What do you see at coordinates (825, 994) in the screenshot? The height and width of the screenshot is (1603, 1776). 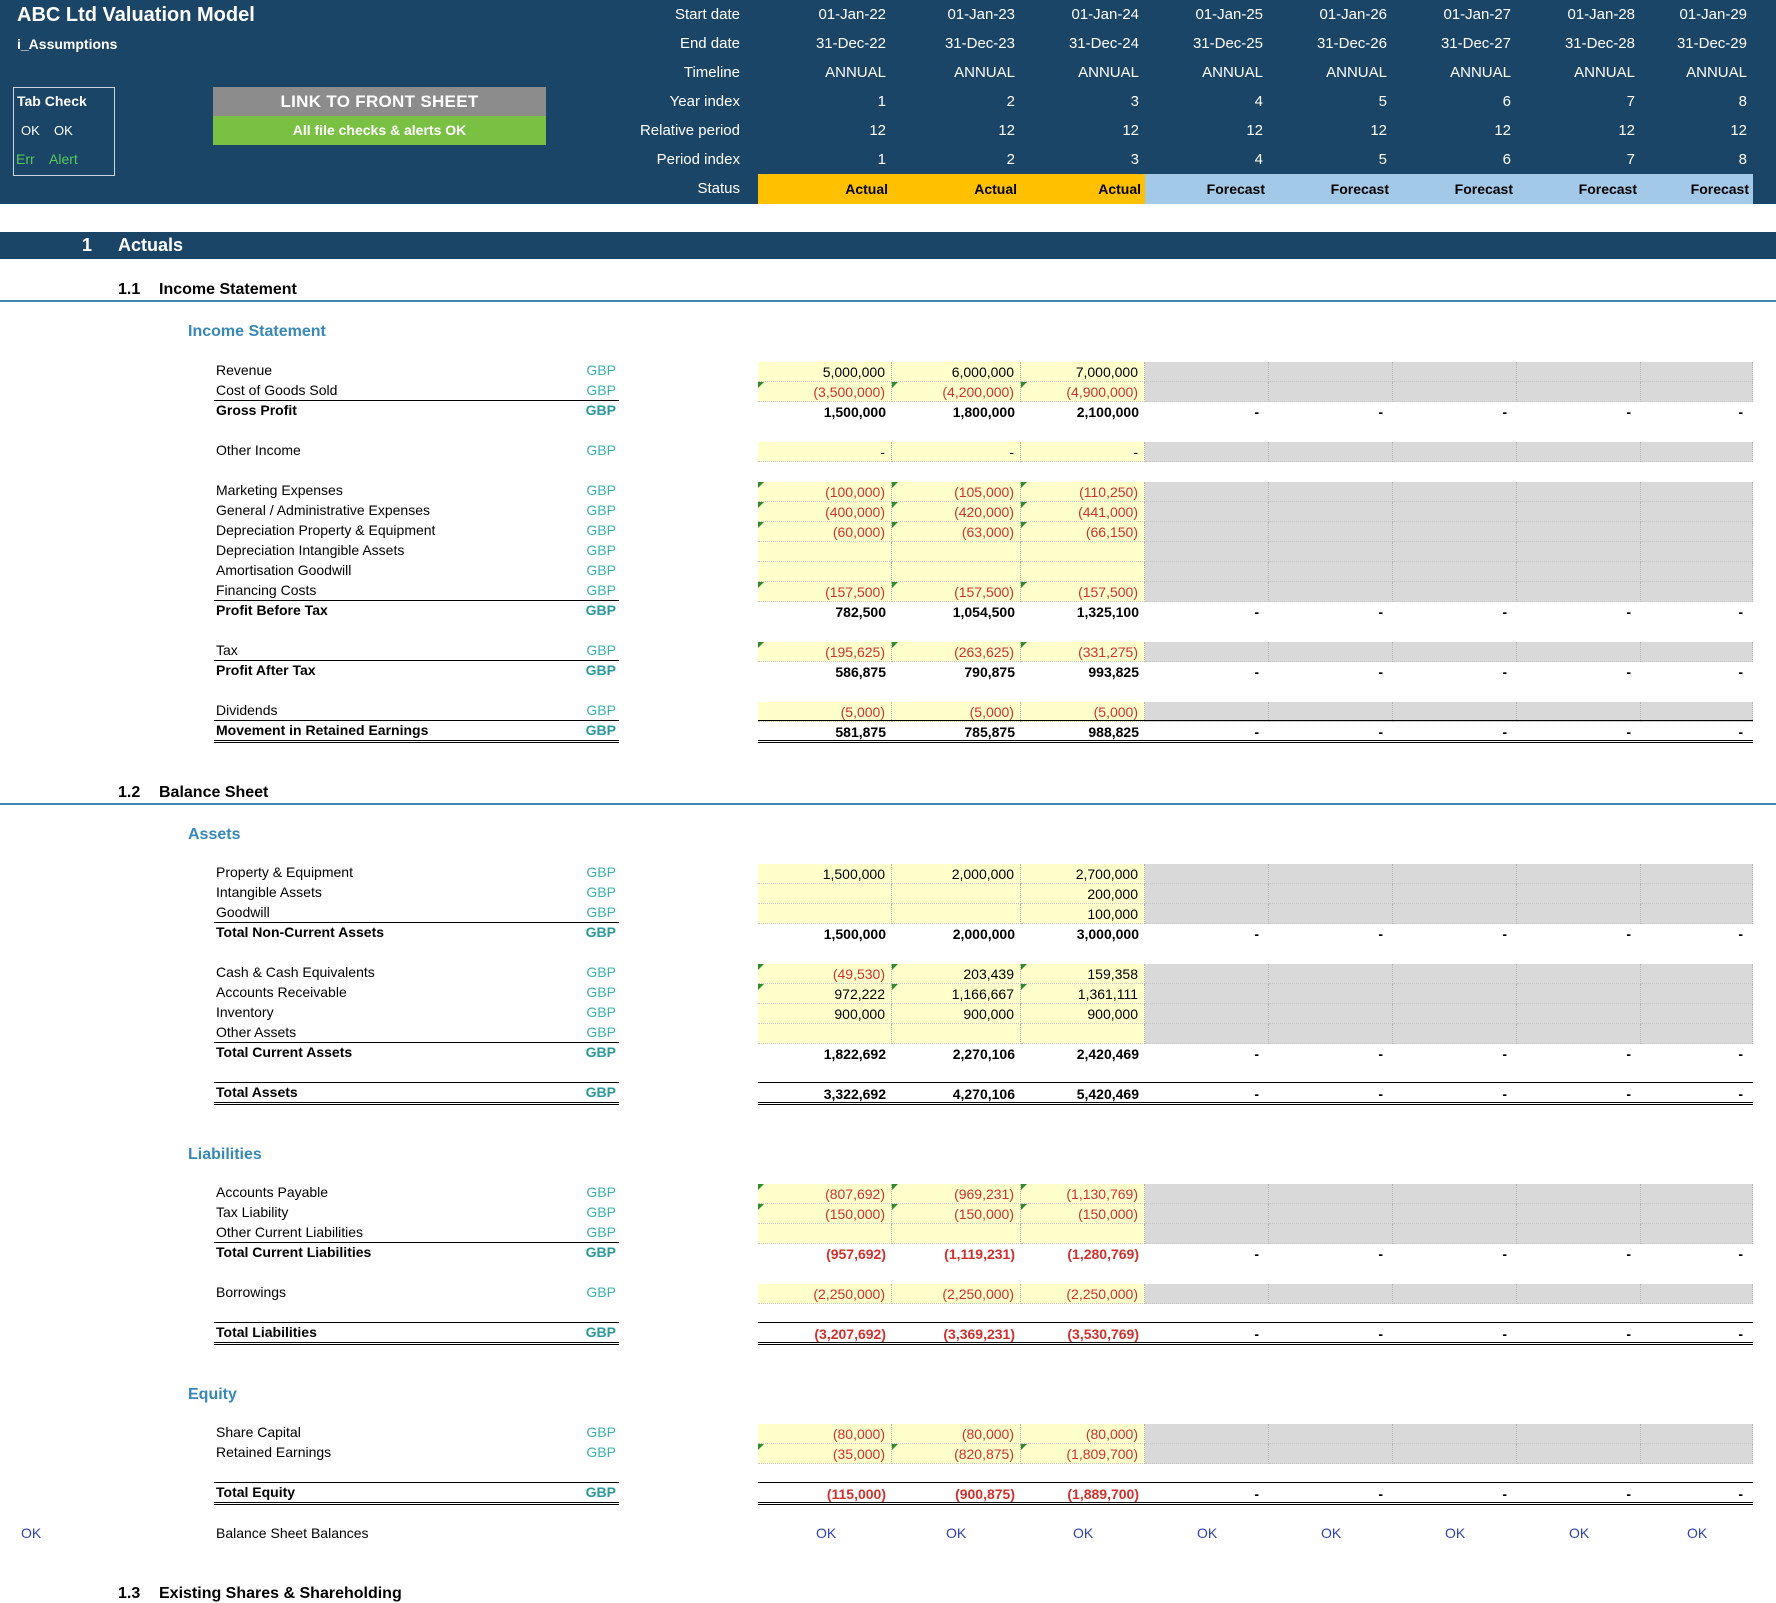 I see `input-cell: 972,222` at bounding box center [825, 994].